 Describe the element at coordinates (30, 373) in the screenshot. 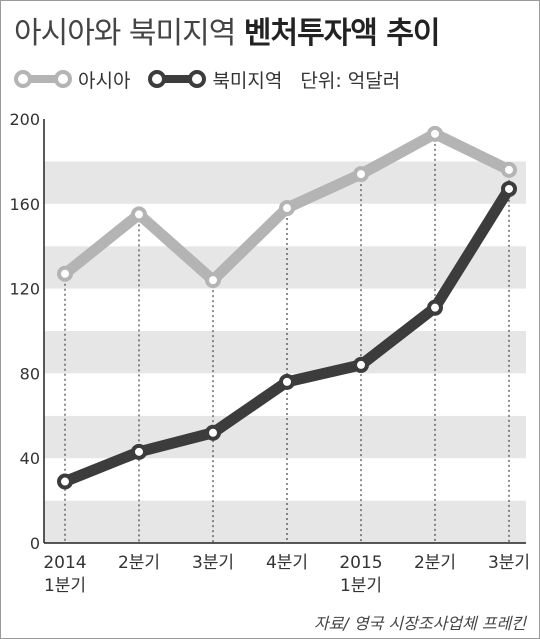

I see `y-tick-label: 80` at that location.